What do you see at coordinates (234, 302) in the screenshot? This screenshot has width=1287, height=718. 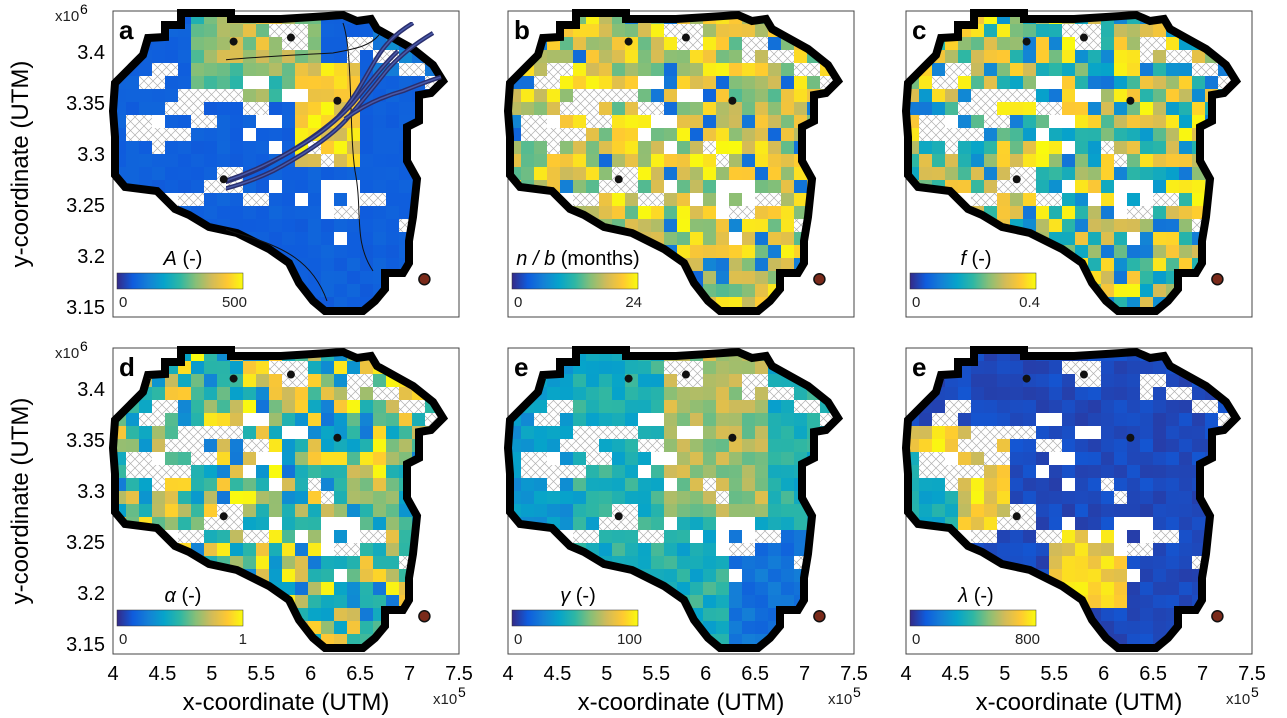 I see `colorbar-max: 500` at bounding box center [234, 302].